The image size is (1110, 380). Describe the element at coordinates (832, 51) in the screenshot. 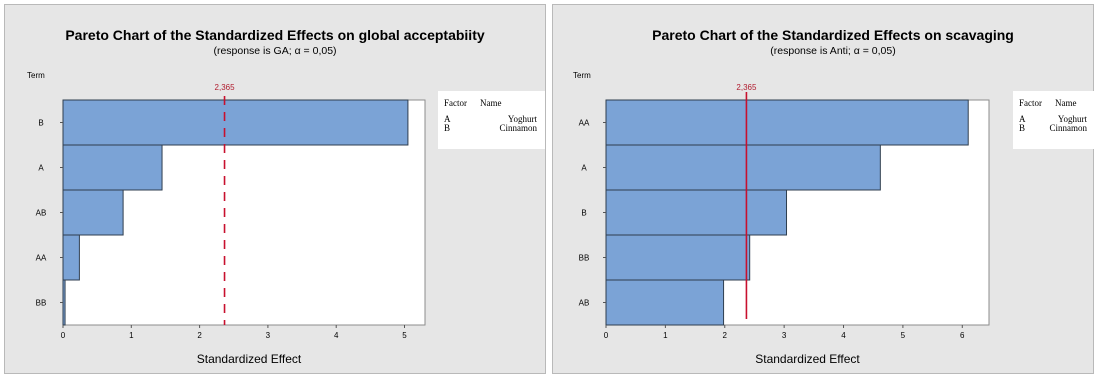

I see `chart-subtitle: (response is Anti; α = 0,05)` at that location.